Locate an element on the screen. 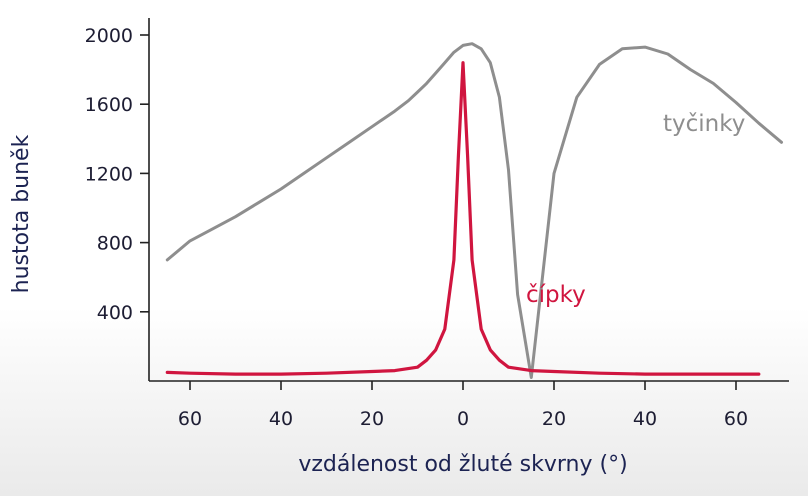  y-axis-title: hustota buněk is located at coordinates (21, 213).